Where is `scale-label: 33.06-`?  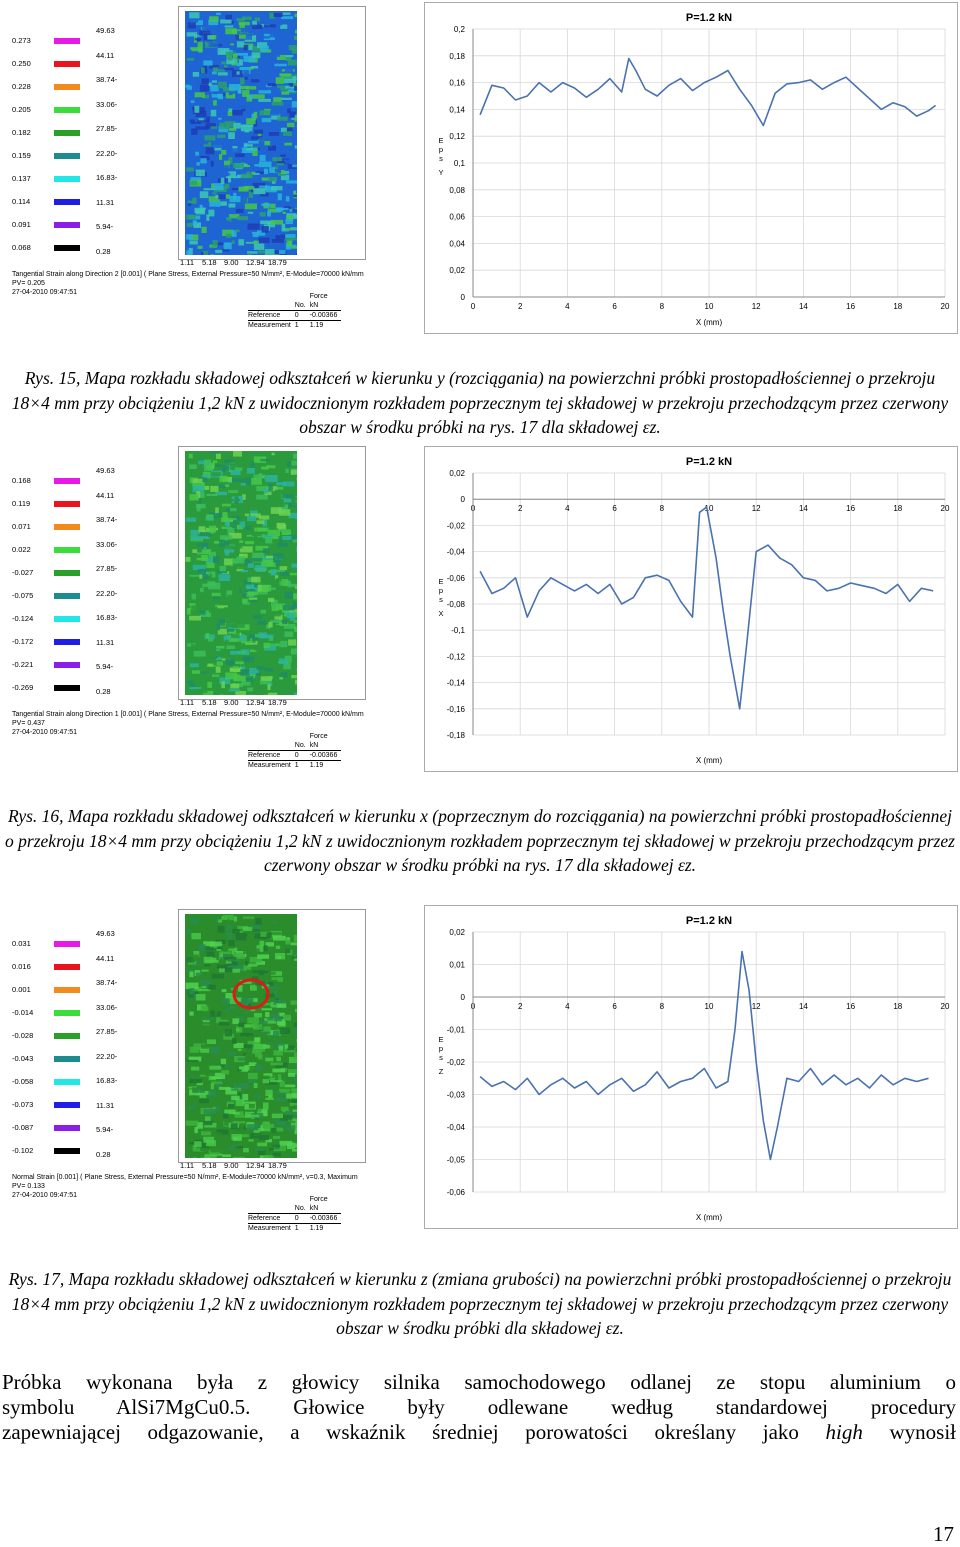 scale-label: 33.06- is located at coordinates (107, 1007).